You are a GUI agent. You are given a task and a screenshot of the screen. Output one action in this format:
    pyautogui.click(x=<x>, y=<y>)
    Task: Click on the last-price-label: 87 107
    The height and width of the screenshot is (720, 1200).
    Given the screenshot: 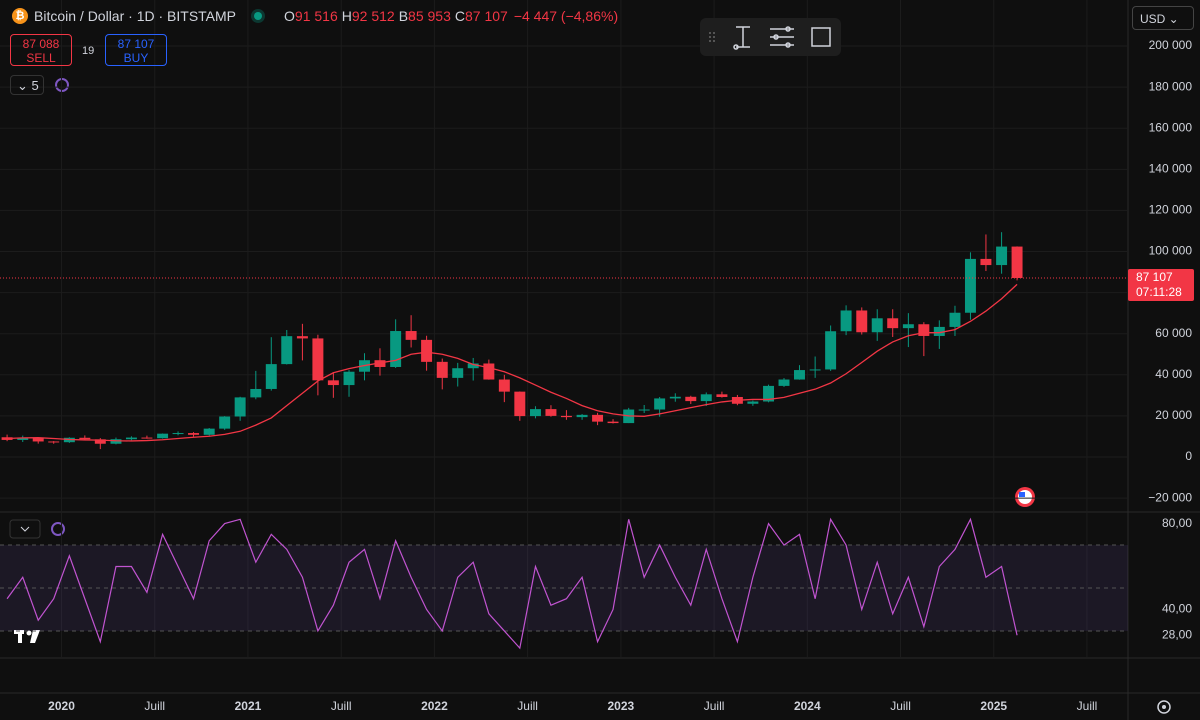 What is the action you would take?
    pyautogui.click(x=1154, y=277)
    